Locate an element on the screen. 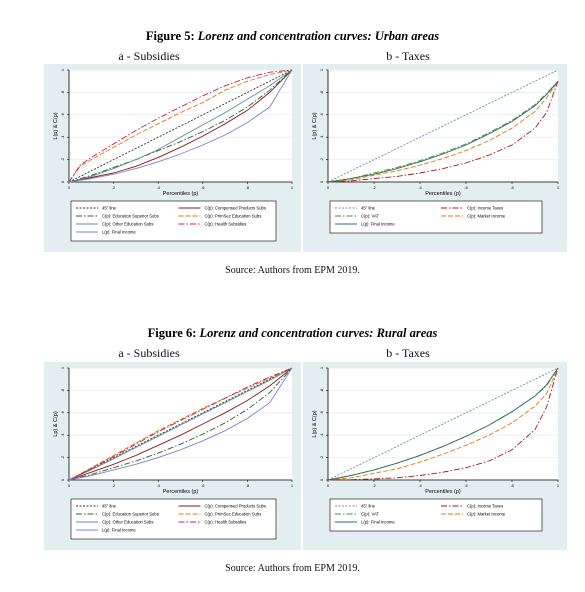  figure-5-panel-a-label: a - Subsidies is located at coordinates (149, 56).